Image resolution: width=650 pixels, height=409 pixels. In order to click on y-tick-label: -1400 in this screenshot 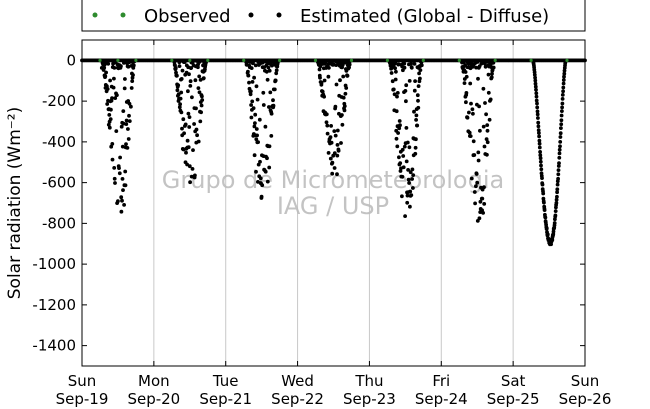, I will do `click(54, 346)`.